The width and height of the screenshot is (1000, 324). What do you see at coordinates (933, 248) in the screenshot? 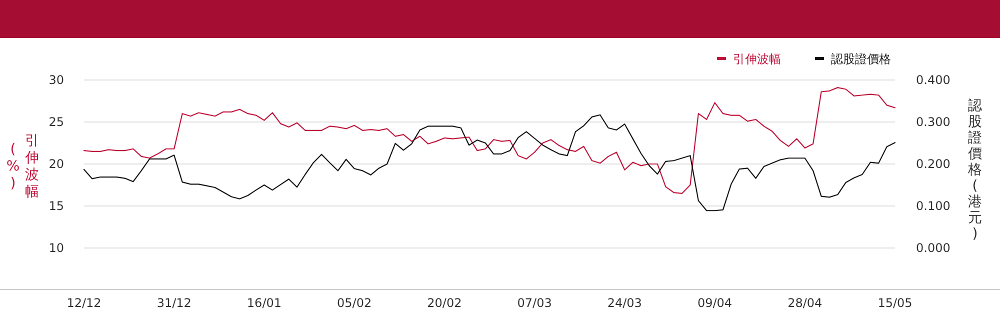
I see `y2-tick-label: 0.000` at bounding box center [933, 248].